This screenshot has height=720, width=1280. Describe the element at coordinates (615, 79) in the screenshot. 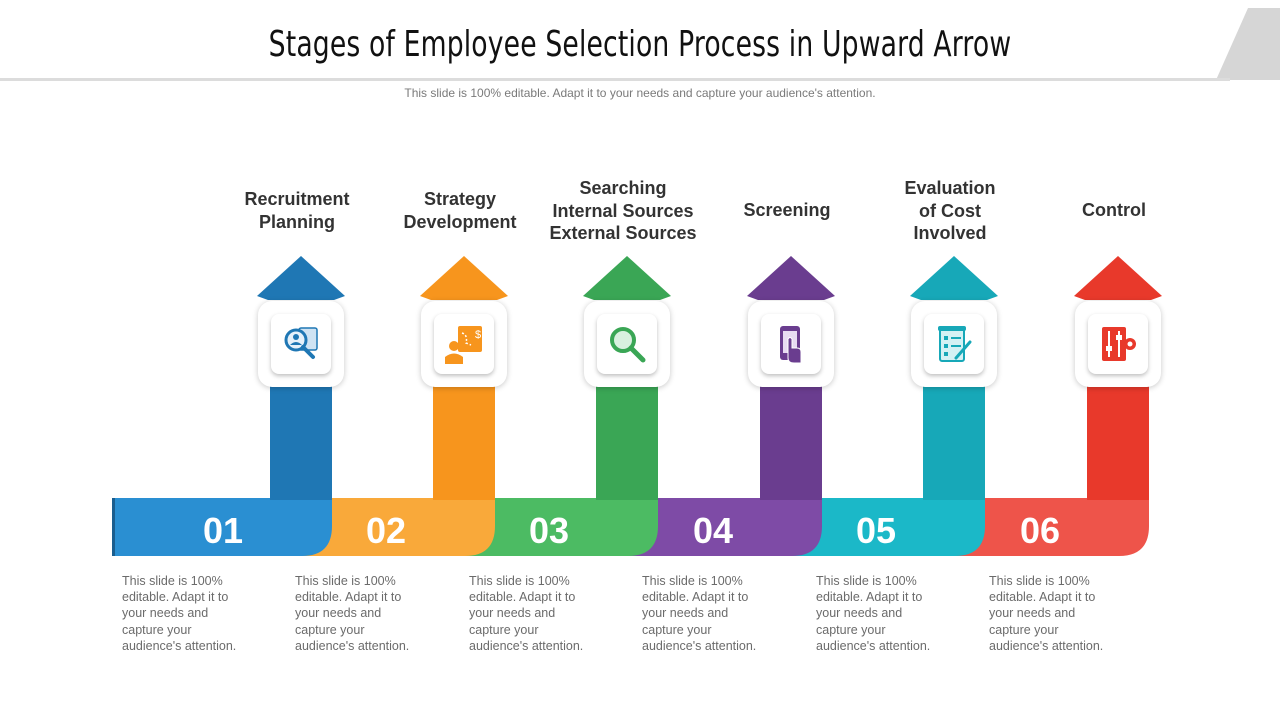

I see `title-rule` at that location.